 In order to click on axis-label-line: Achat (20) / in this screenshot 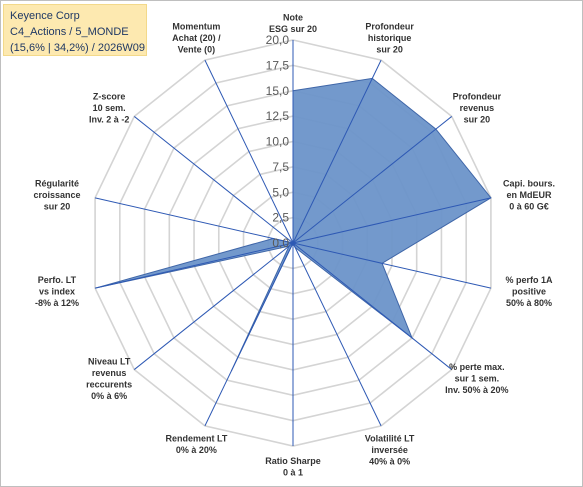, I will do `click(196, 38)`.